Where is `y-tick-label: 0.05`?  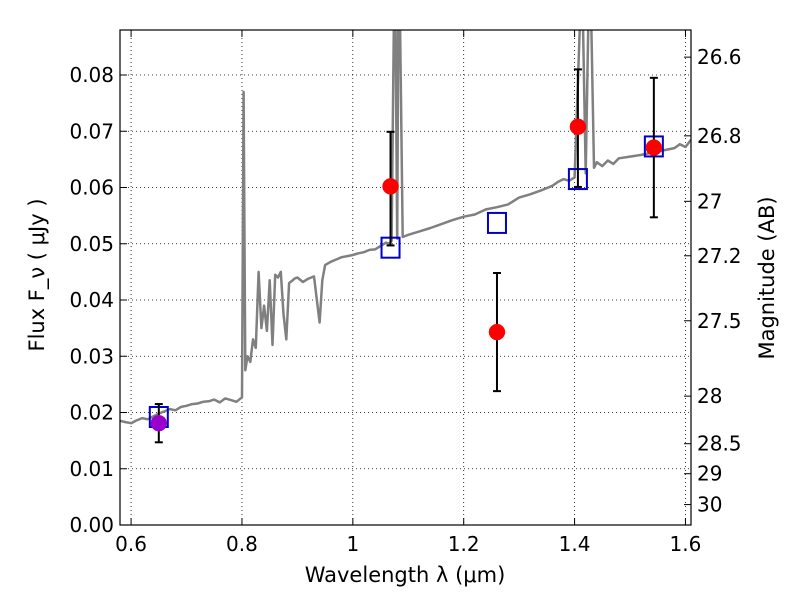 y-tick-label: 0.05 is located at coordinates (91, 244).